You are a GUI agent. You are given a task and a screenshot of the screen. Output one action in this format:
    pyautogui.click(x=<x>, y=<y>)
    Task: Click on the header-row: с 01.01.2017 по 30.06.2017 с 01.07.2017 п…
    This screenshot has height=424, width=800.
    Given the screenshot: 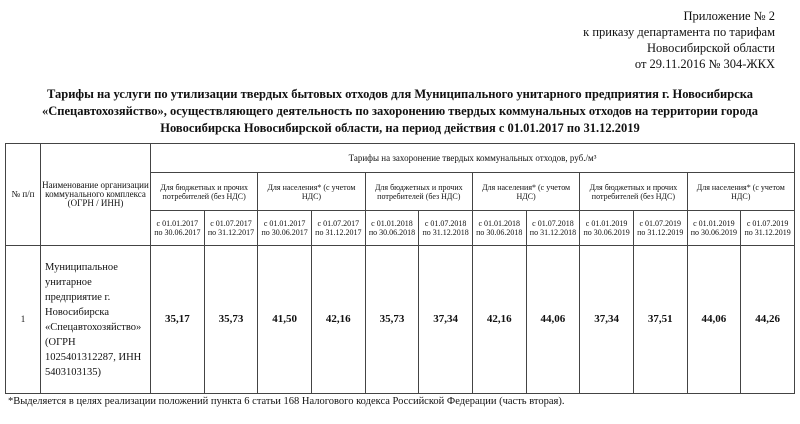 What is the action you would take?
    pyautogui.click(x=400, y=228)
    